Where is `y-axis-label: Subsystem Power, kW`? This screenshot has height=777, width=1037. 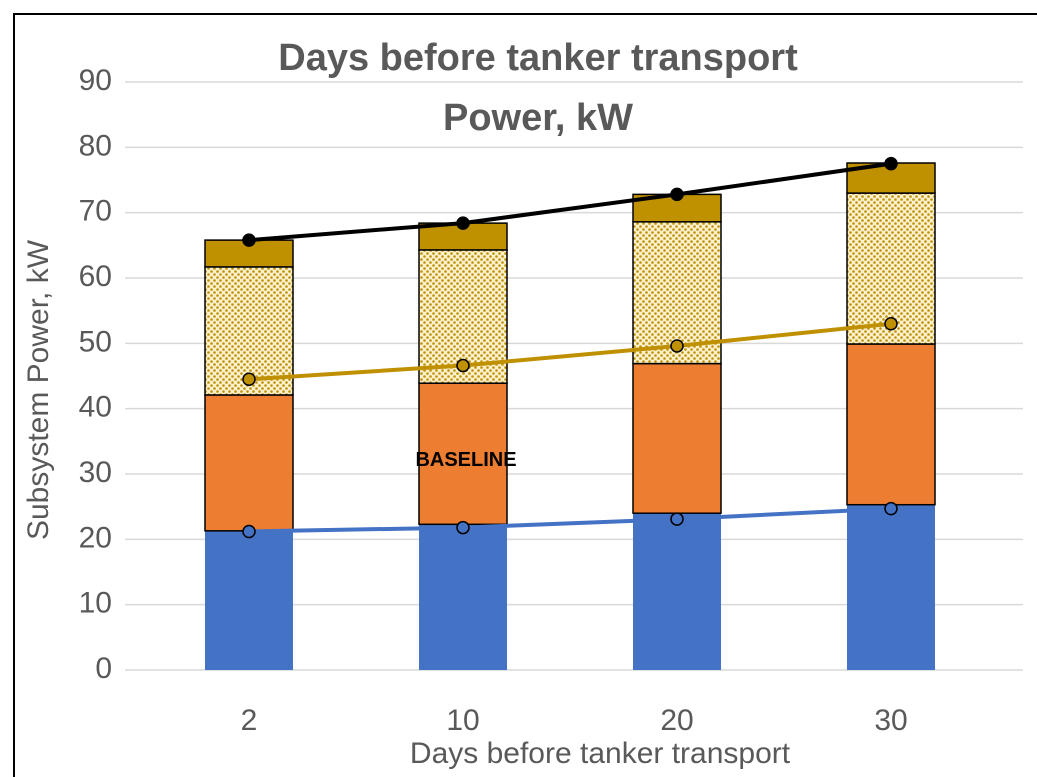 y-axis-label: Subsystem Power, kW is located at coordinates (38, 389).